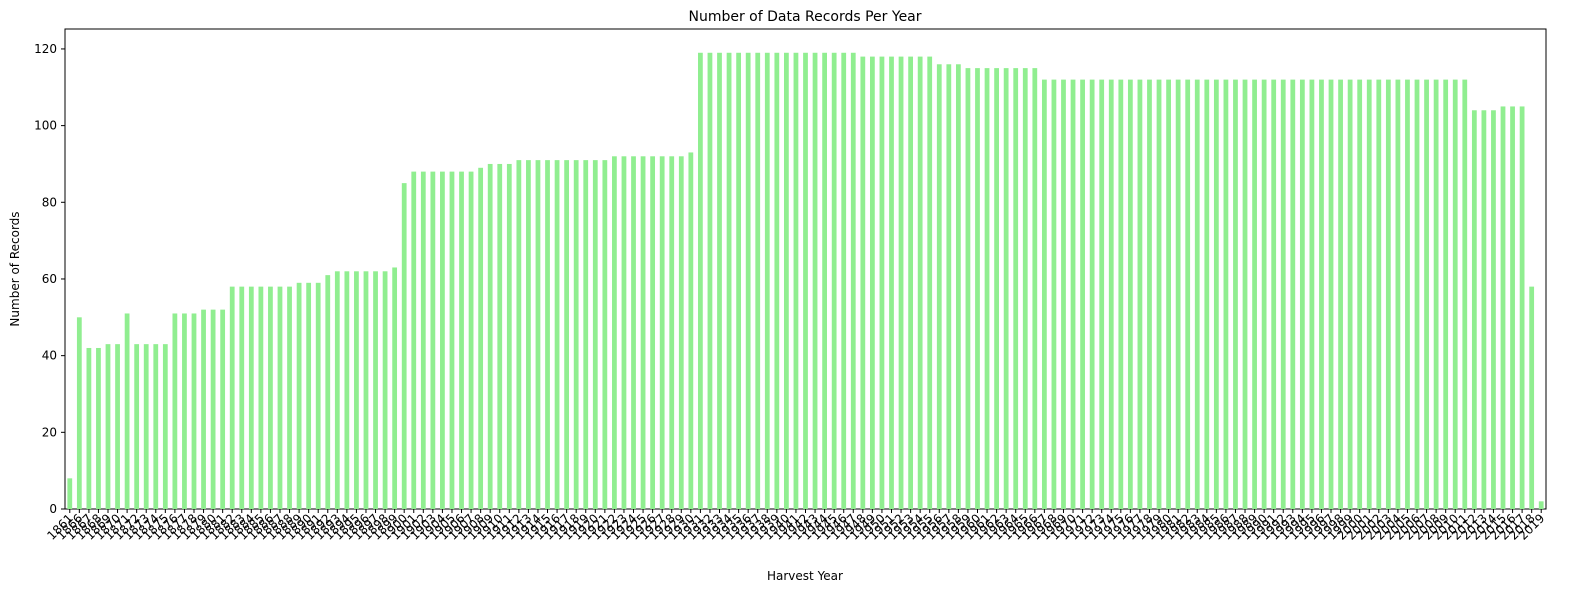  Describe the element at coordinates (804, 17) in the screenshot. I see `chart-title: Number of Data Records Per Year` at that location.